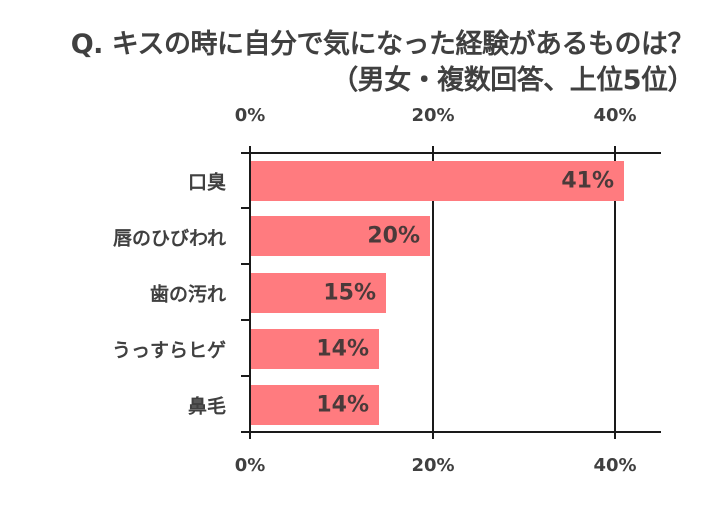 The height and width of the screenshot is (524, 720). What do you see at coordinates (340, 236) in the screenshot?
I see `bar-chapped-lips: 20%` at bounding box center [340, 236].